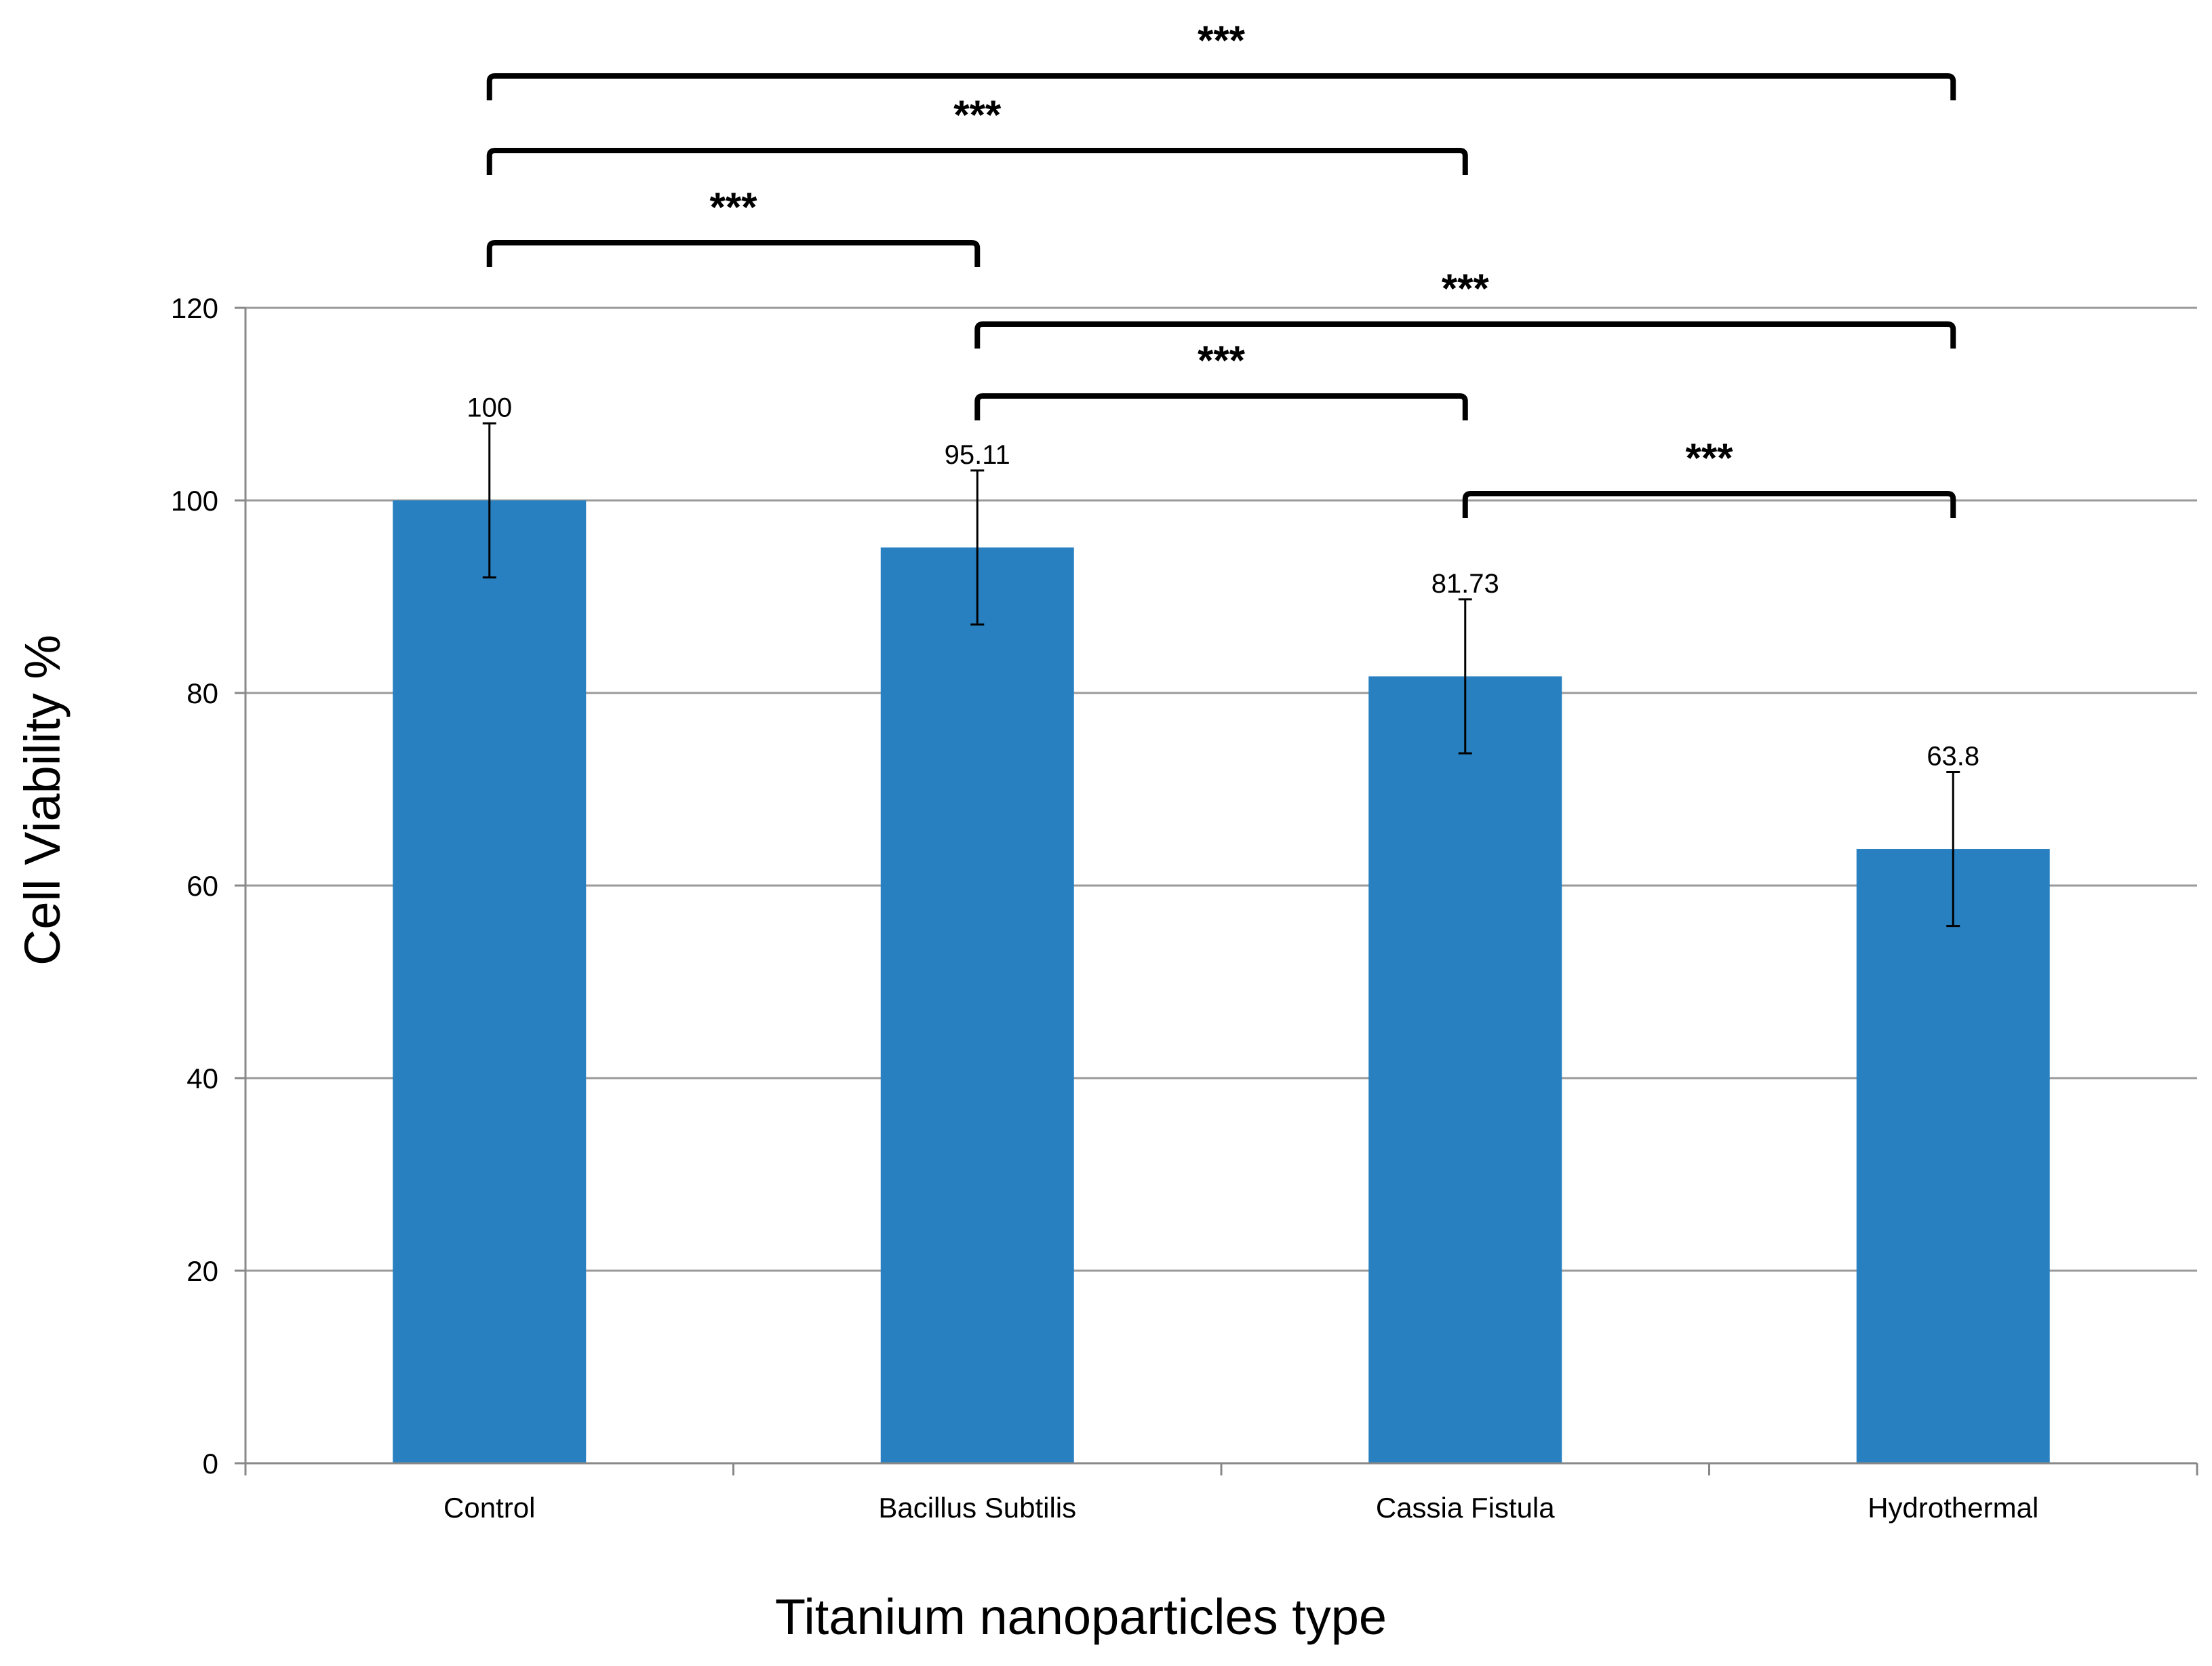  I want to click on category-label: Hydrothermal, so click(1953, 1508).